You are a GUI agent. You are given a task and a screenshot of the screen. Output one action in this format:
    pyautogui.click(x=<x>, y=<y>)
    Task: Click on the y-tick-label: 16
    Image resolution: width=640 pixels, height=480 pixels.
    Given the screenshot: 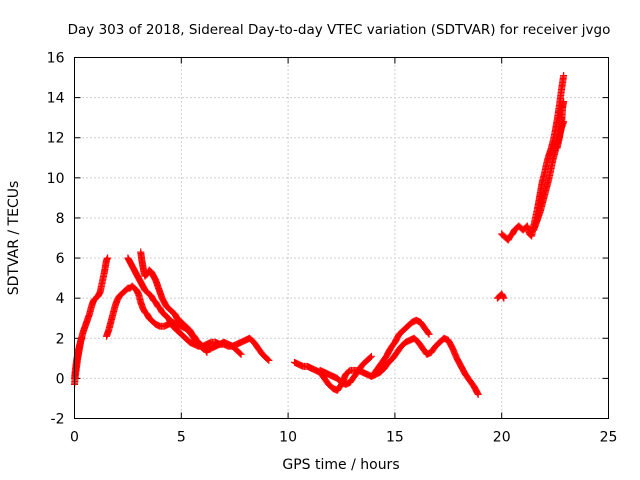 What is the action you would take?
    pyautogui.click(x=56, y=59)
    